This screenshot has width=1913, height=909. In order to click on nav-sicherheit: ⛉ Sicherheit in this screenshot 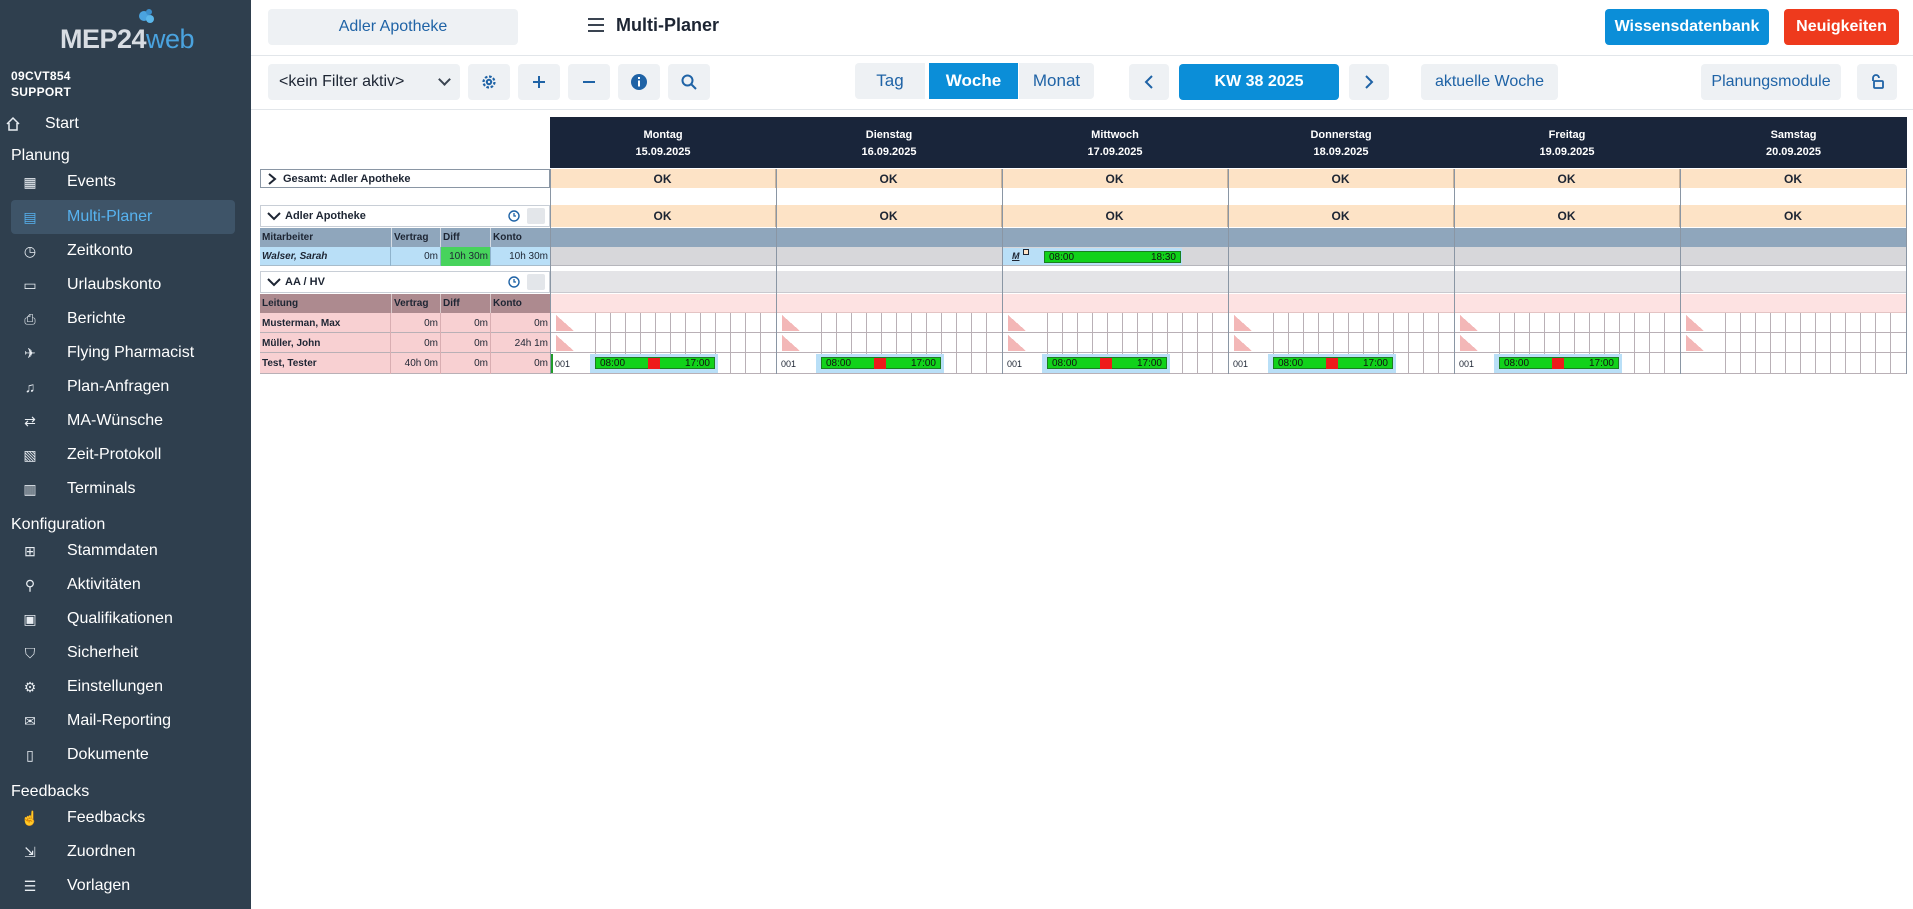, I will do `click(123, 653)`.